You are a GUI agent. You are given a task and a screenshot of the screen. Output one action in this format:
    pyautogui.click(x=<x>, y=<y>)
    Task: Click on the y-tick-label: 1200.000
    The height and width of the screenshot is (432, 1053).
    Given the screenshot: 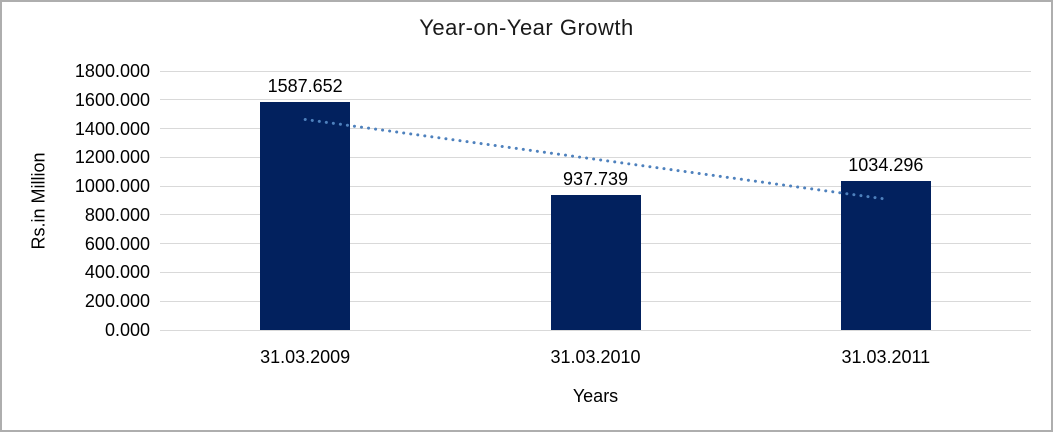 What is the action you would take?
    pyautogui.click(x=112, y=157)
    